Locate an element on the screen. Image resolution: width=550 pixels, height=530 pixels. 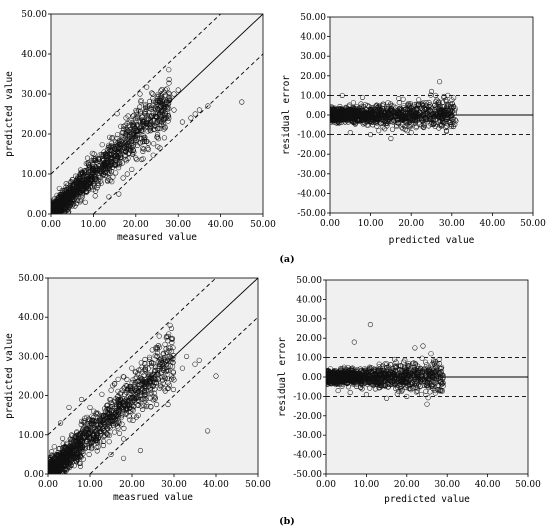
x-tick-label: 10.00 is located at coordinates (371, 224).